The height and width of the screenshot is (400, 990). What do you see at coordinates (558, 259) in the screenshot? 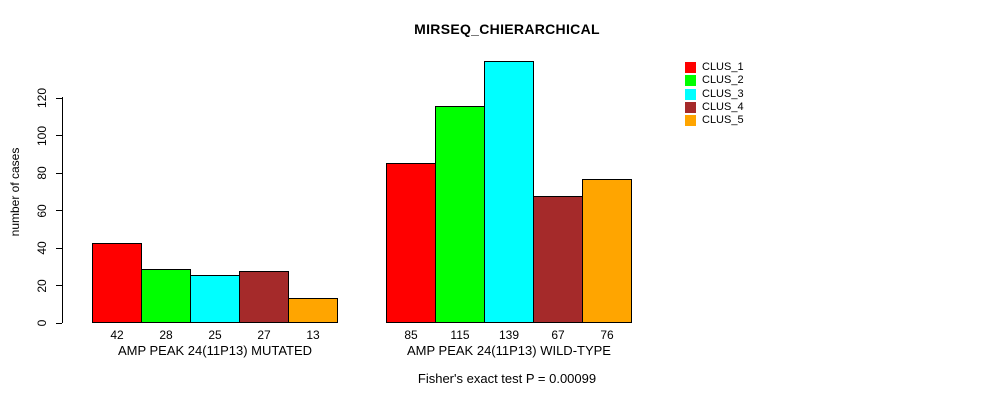
I see `bar-clus_4-group2` at bounding box center [558, 259].